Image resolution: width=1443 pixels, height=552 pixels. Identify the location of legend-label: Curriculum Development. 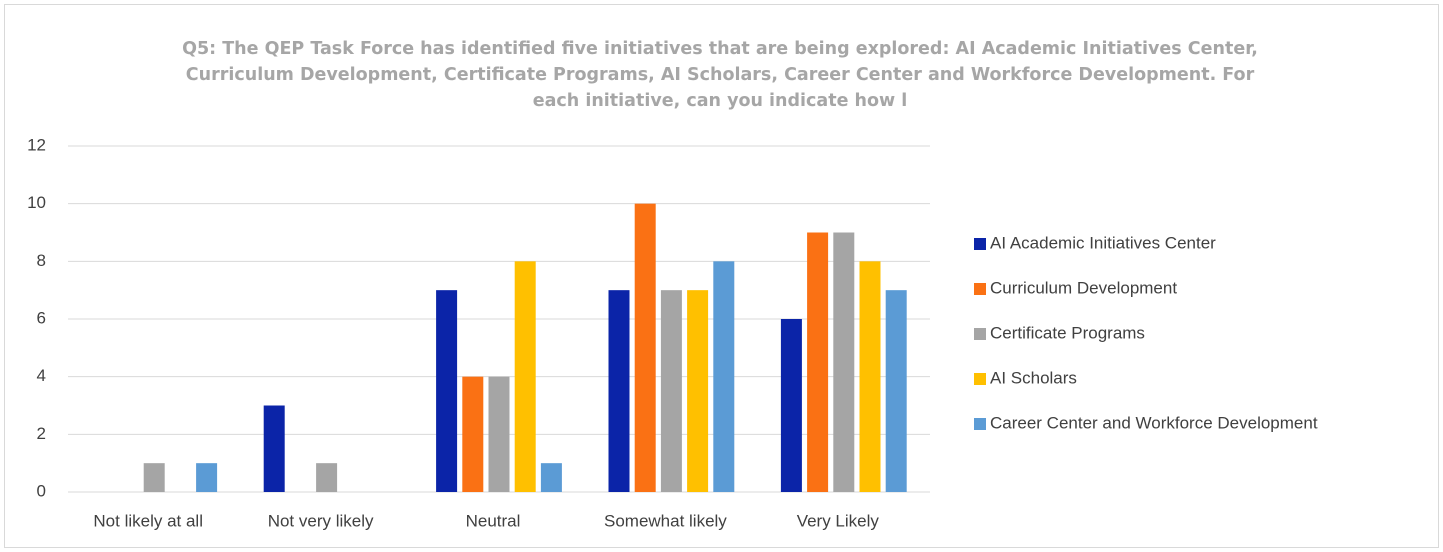
(1083, 287).